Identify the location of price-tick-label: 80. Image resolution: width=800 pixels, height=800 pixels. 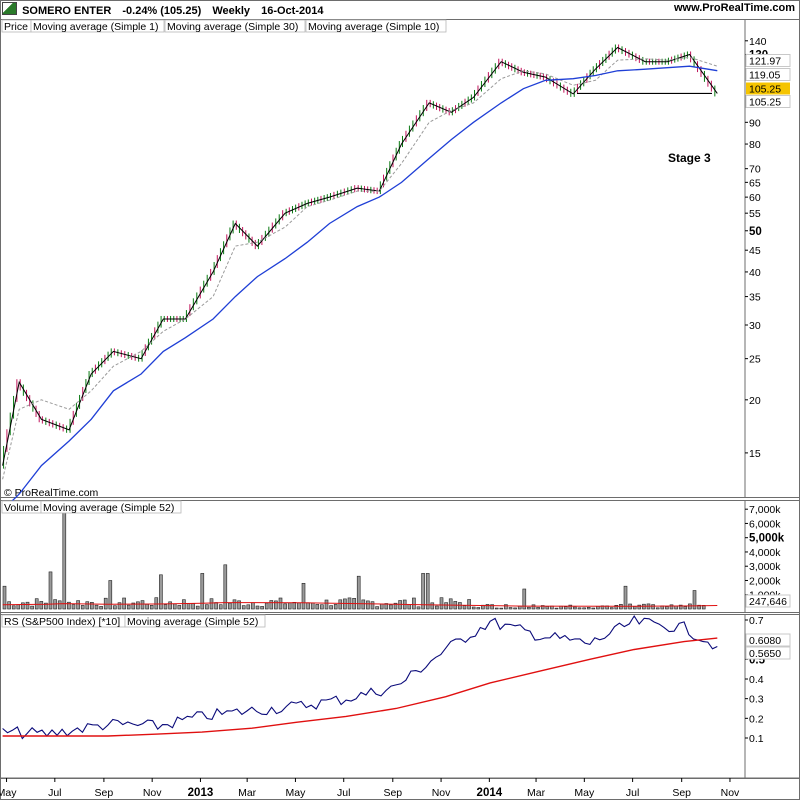
(755, 145).